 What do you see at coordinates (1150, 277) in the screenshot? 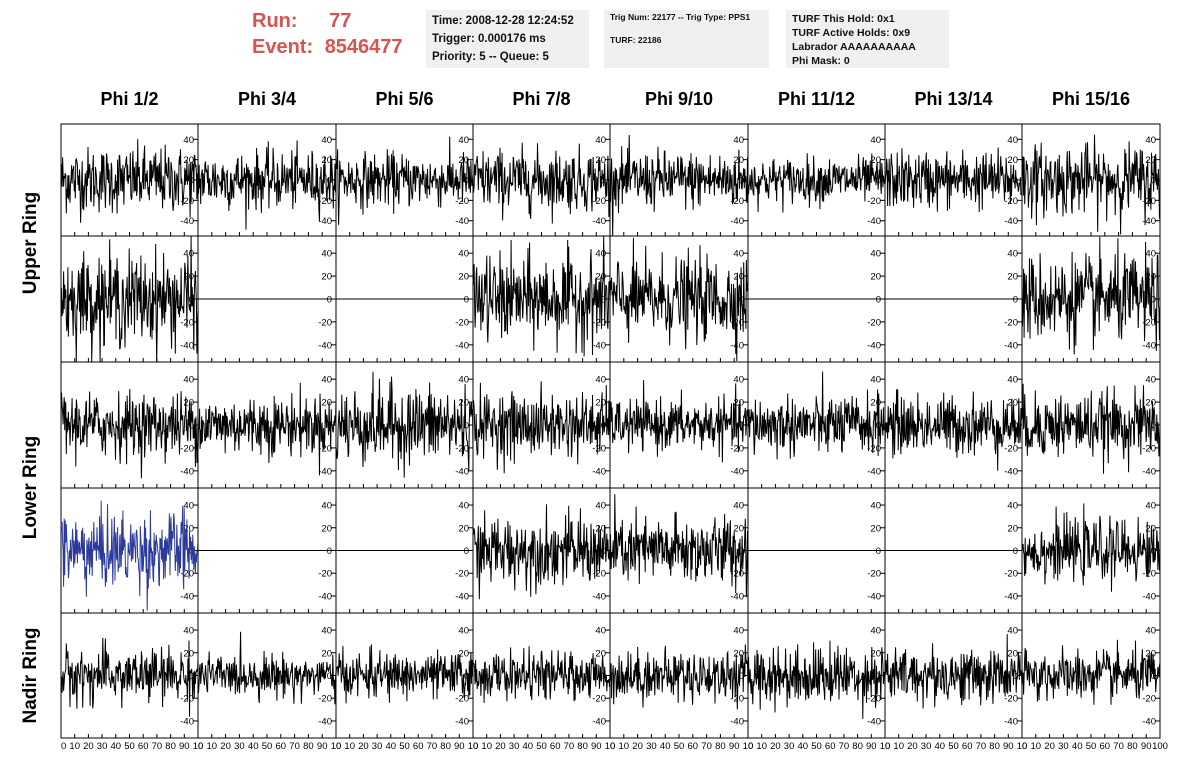
I see `panel-r2-c8-ytick-label: 20` at bounding box center [1150, 277].